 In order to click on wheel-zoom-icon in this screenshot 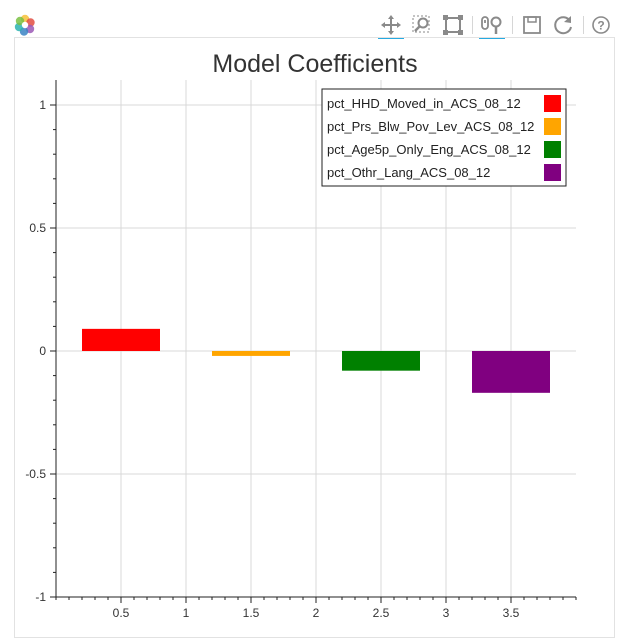, I will do `click(491, 25)`.